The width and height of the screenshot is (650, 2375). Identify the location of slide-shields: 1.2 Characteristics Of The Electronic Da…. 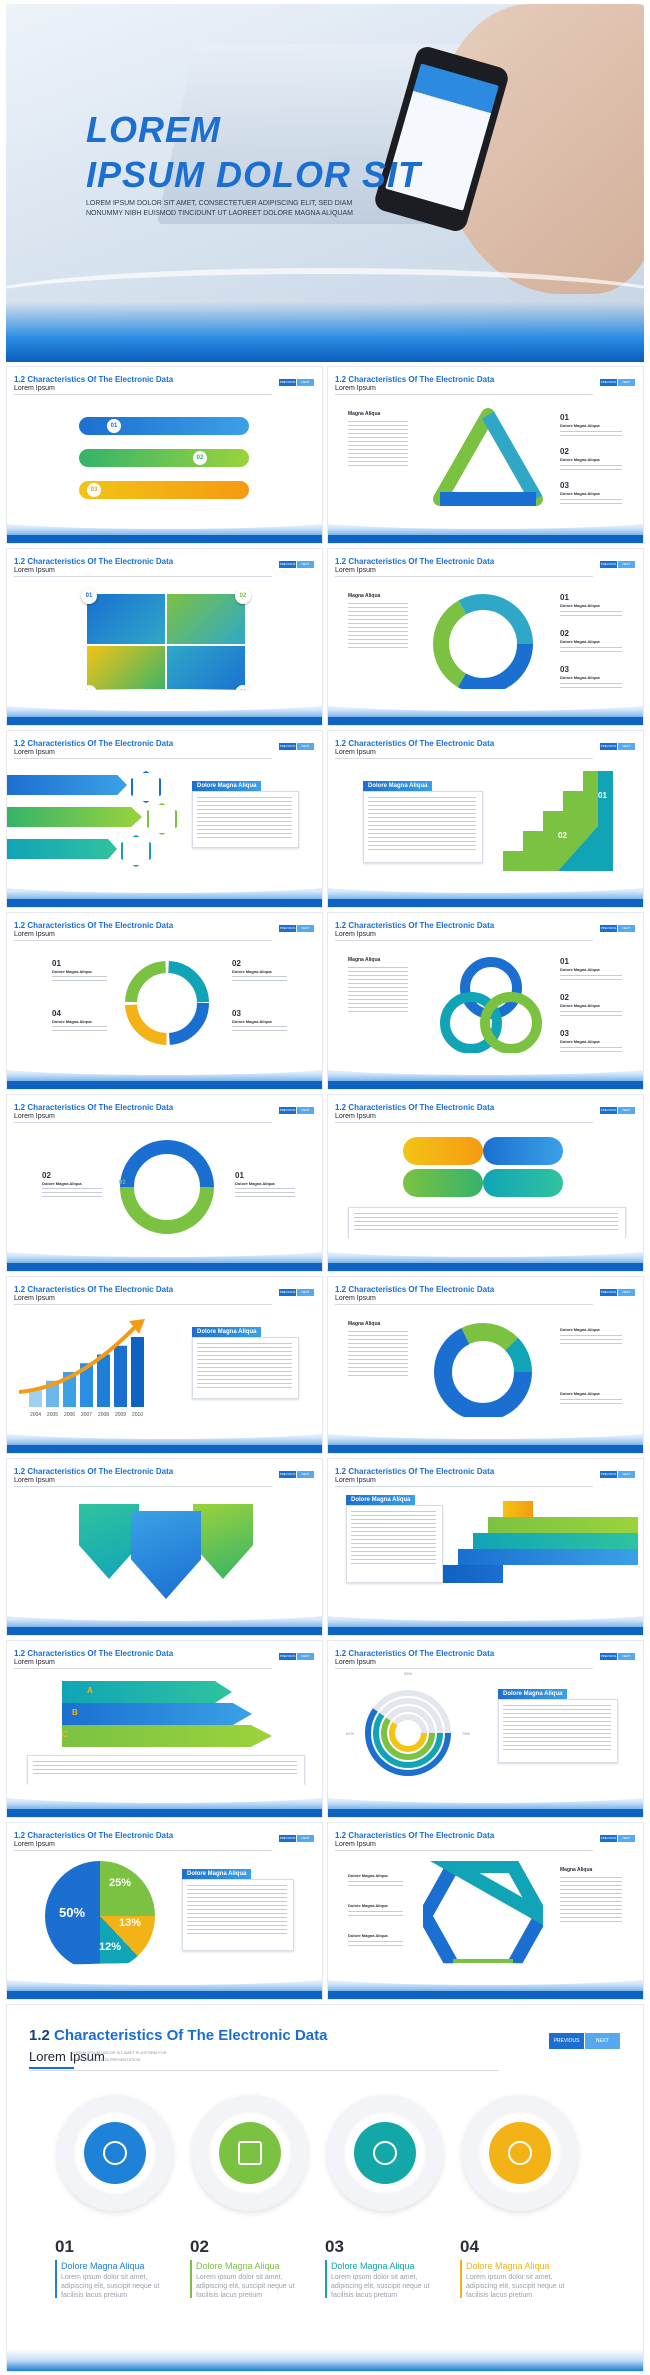
(164, 1547).